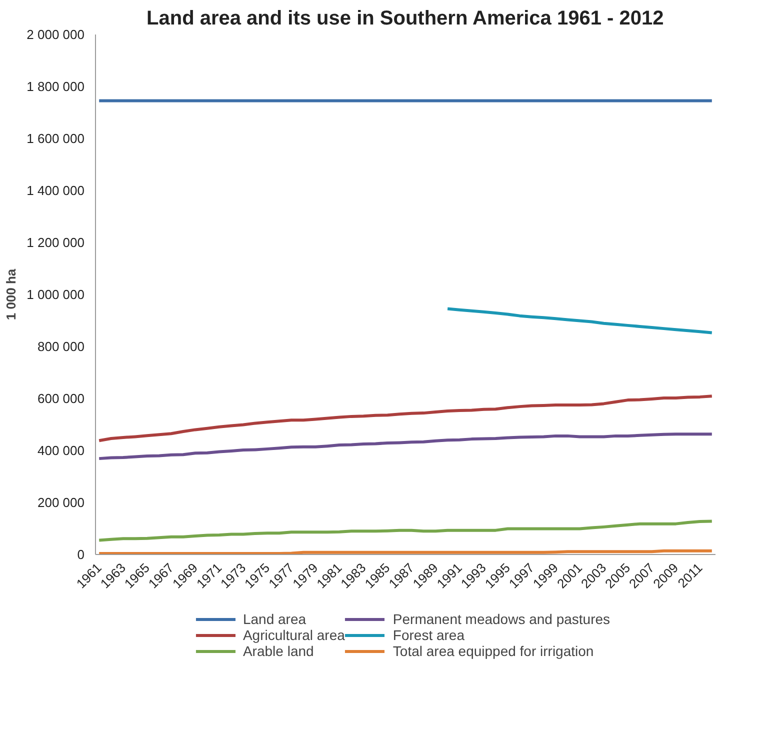 This screenshot has width=765, height=746. I want to click on legend-label: Land area, so click(274, 619).